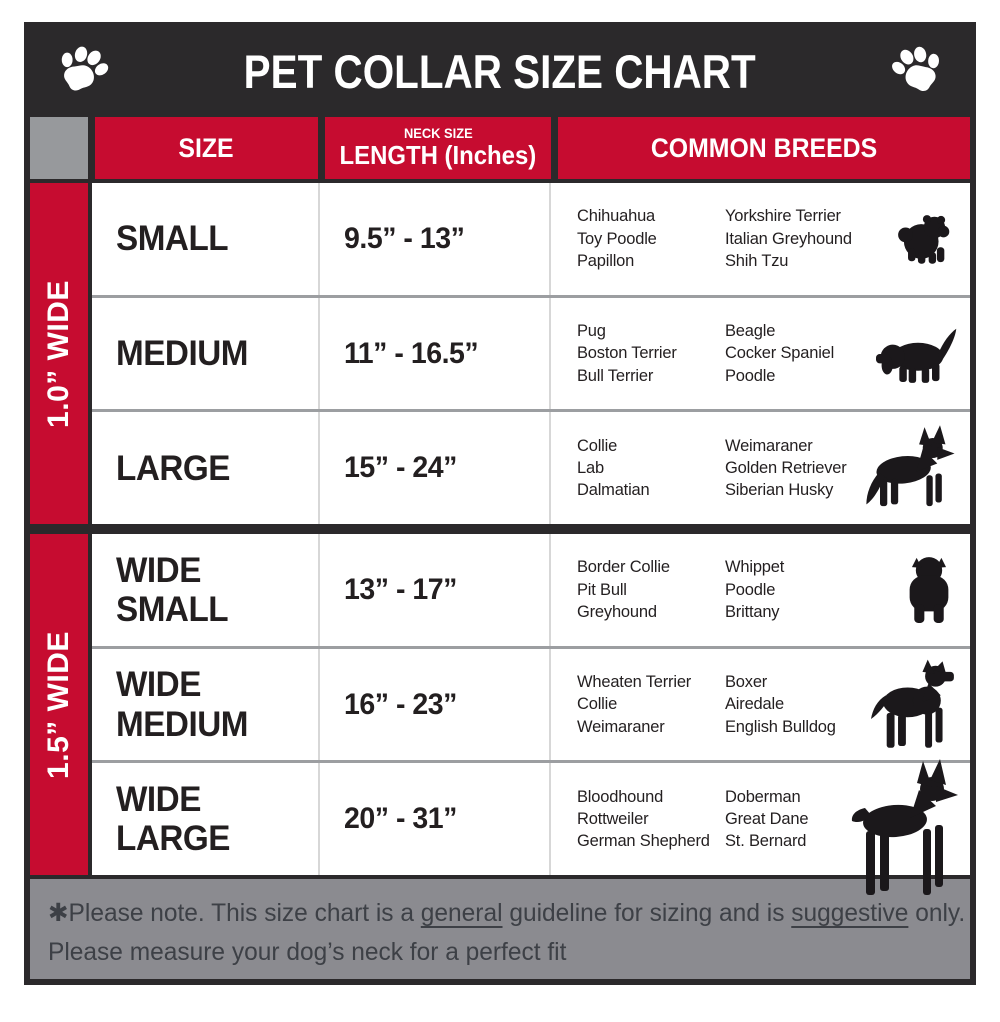 The width and height of the screenshot is (1000, 1022). I want to click on column-header-breeds: COMMON BREEDS, so click(764, 148).